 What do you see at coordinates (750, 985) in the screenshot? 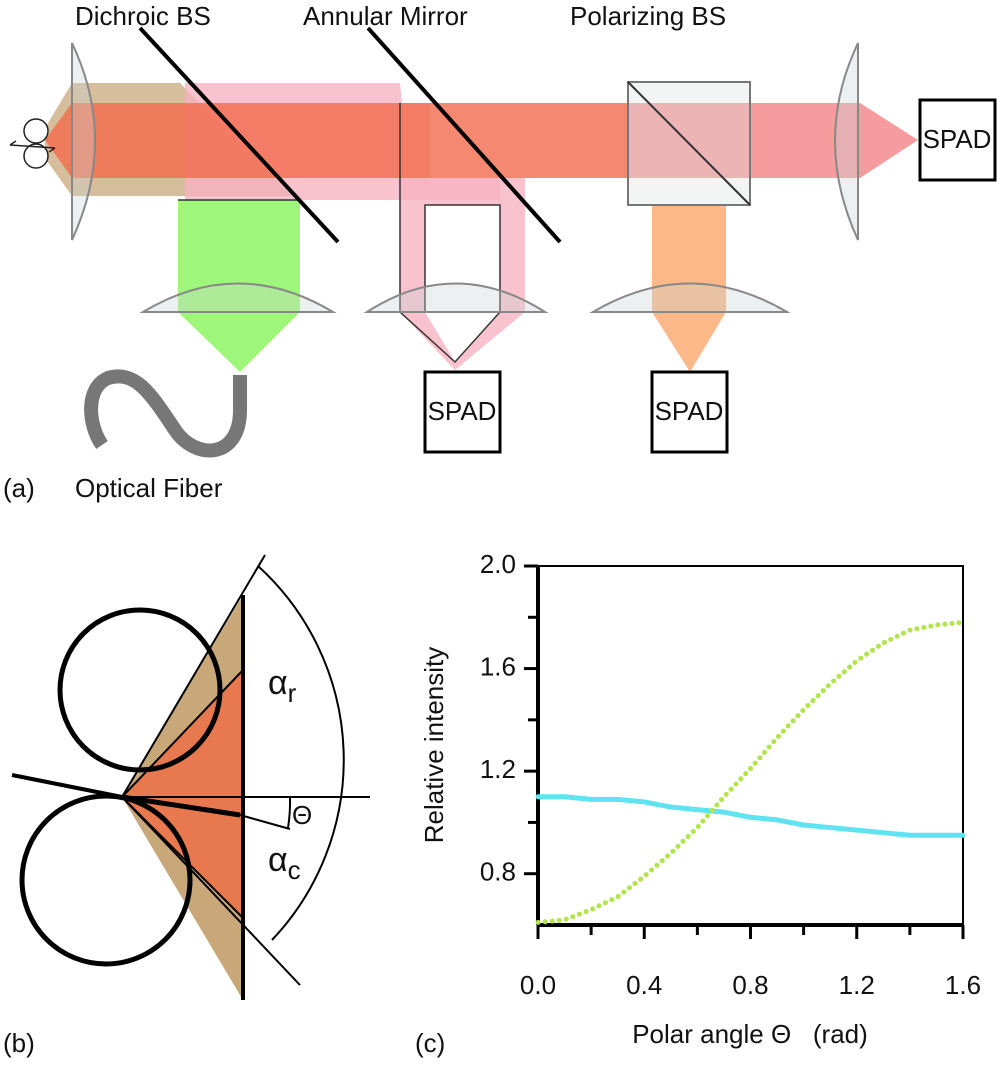
I see `x-tick-label: 0.8` at bounding box center [750, 985].